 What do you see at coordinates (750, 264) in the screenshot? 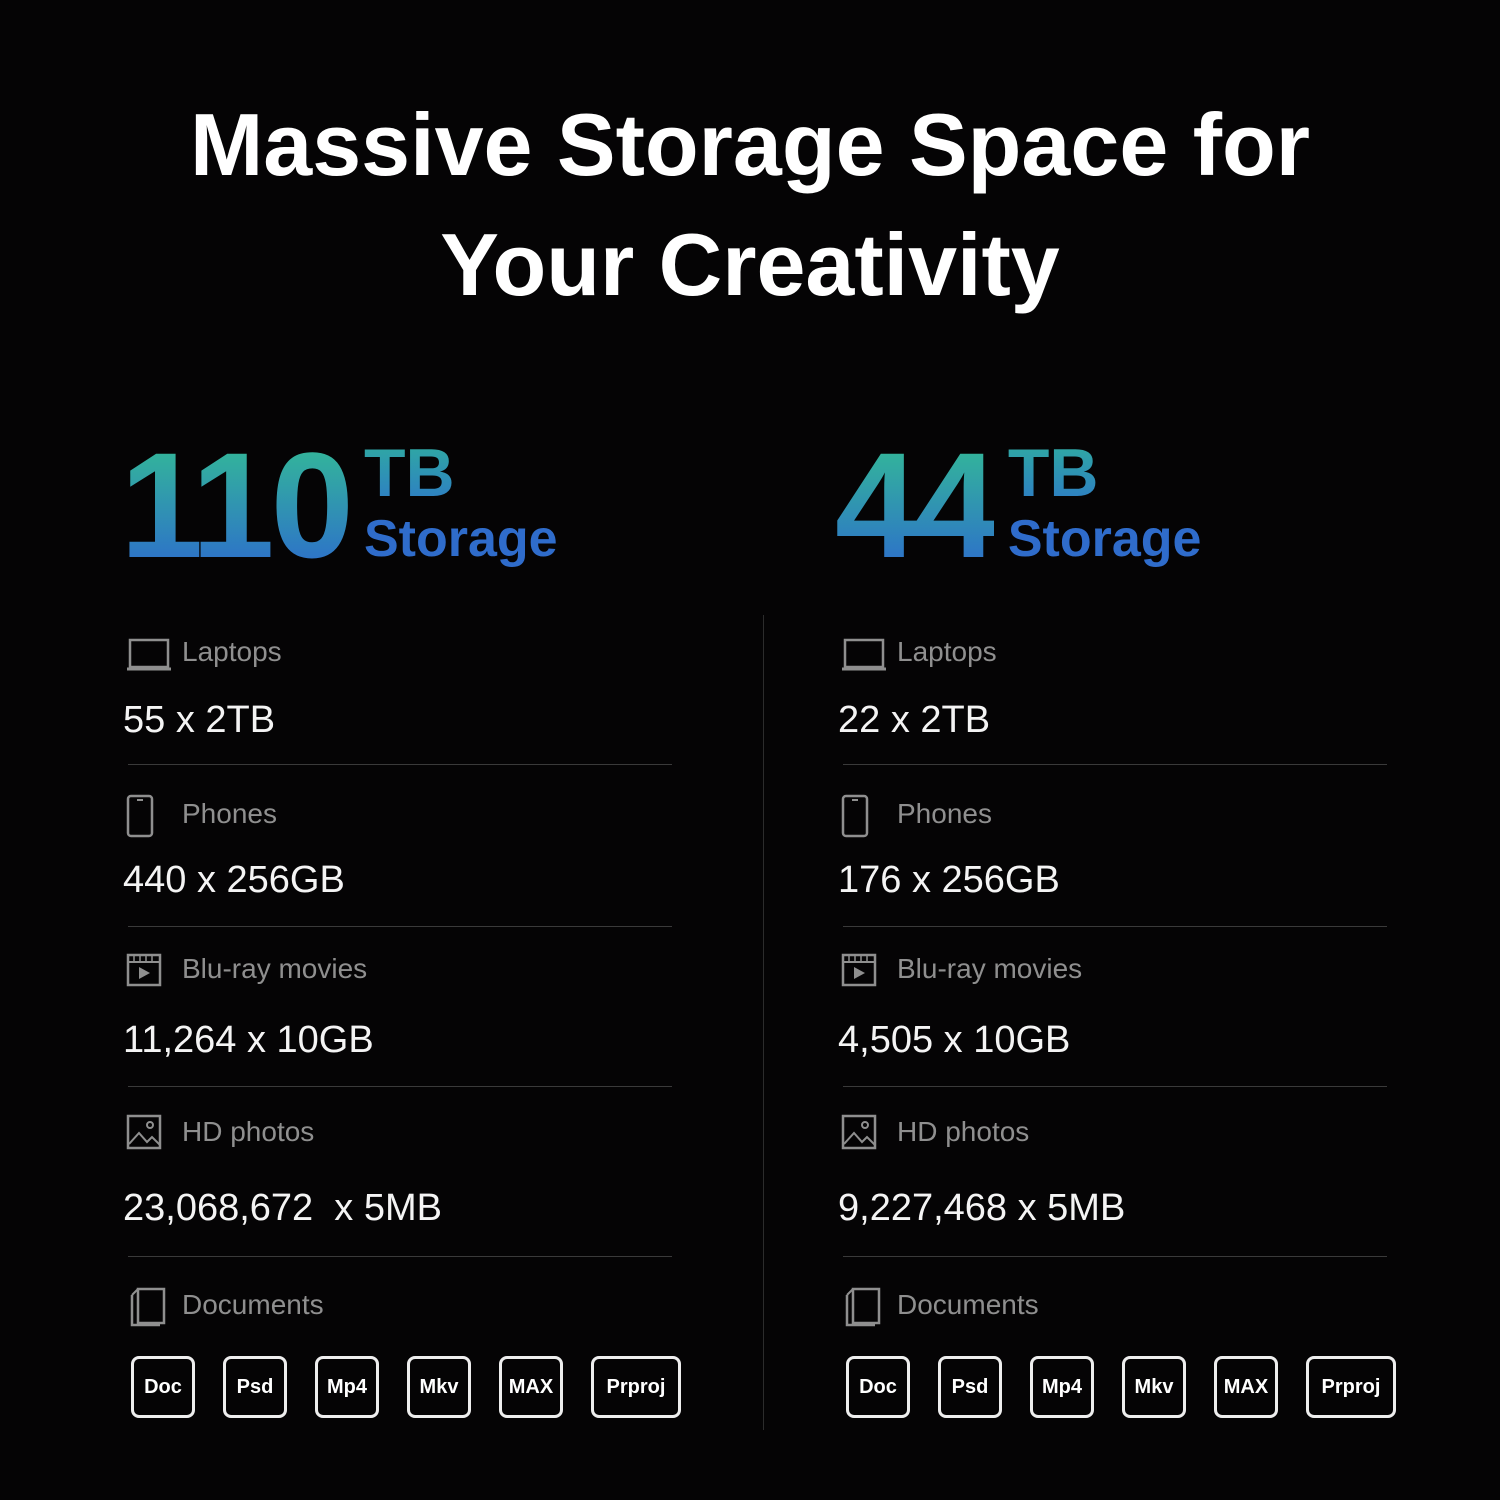
I see `headline-line-2: Your Creativity` at bounding box center [750, 264].